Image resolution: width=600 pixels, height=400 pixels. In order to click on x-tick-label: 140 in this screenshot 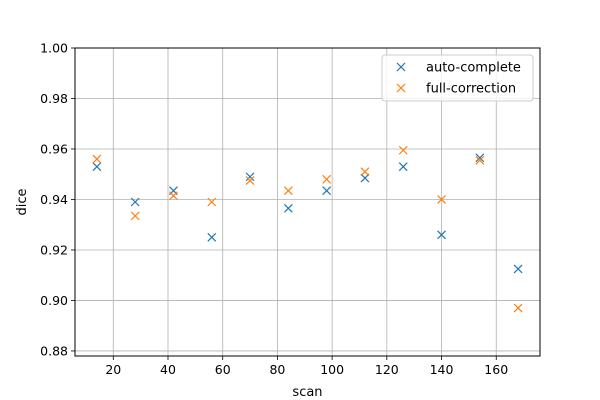, I will do `click(442, 369)`.